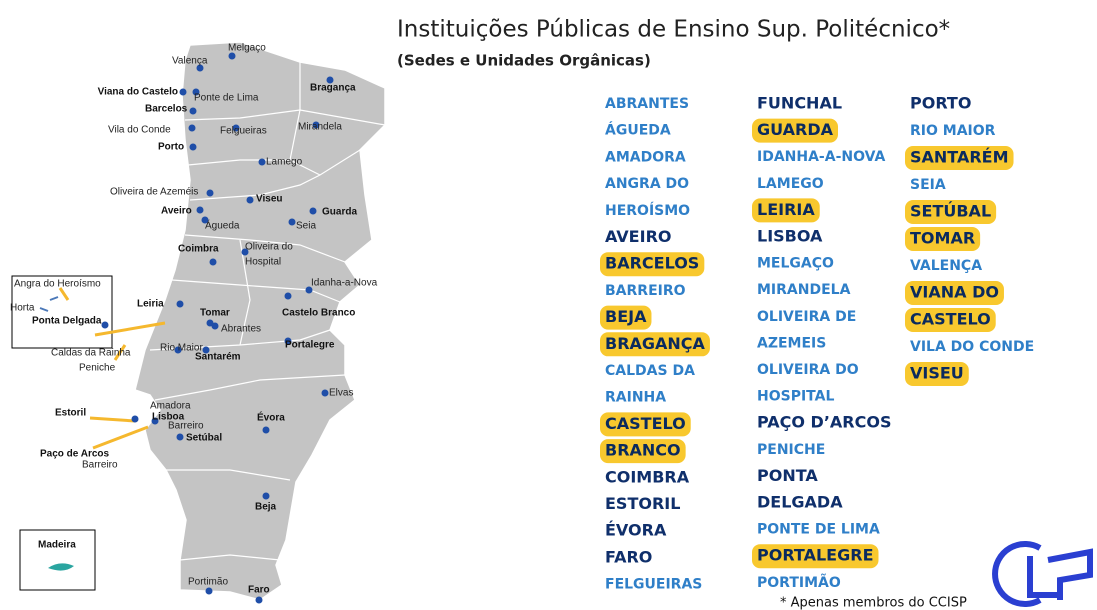 The image size is (1097, 610). I want to click on place-label: Bragança, so click(333, 88).